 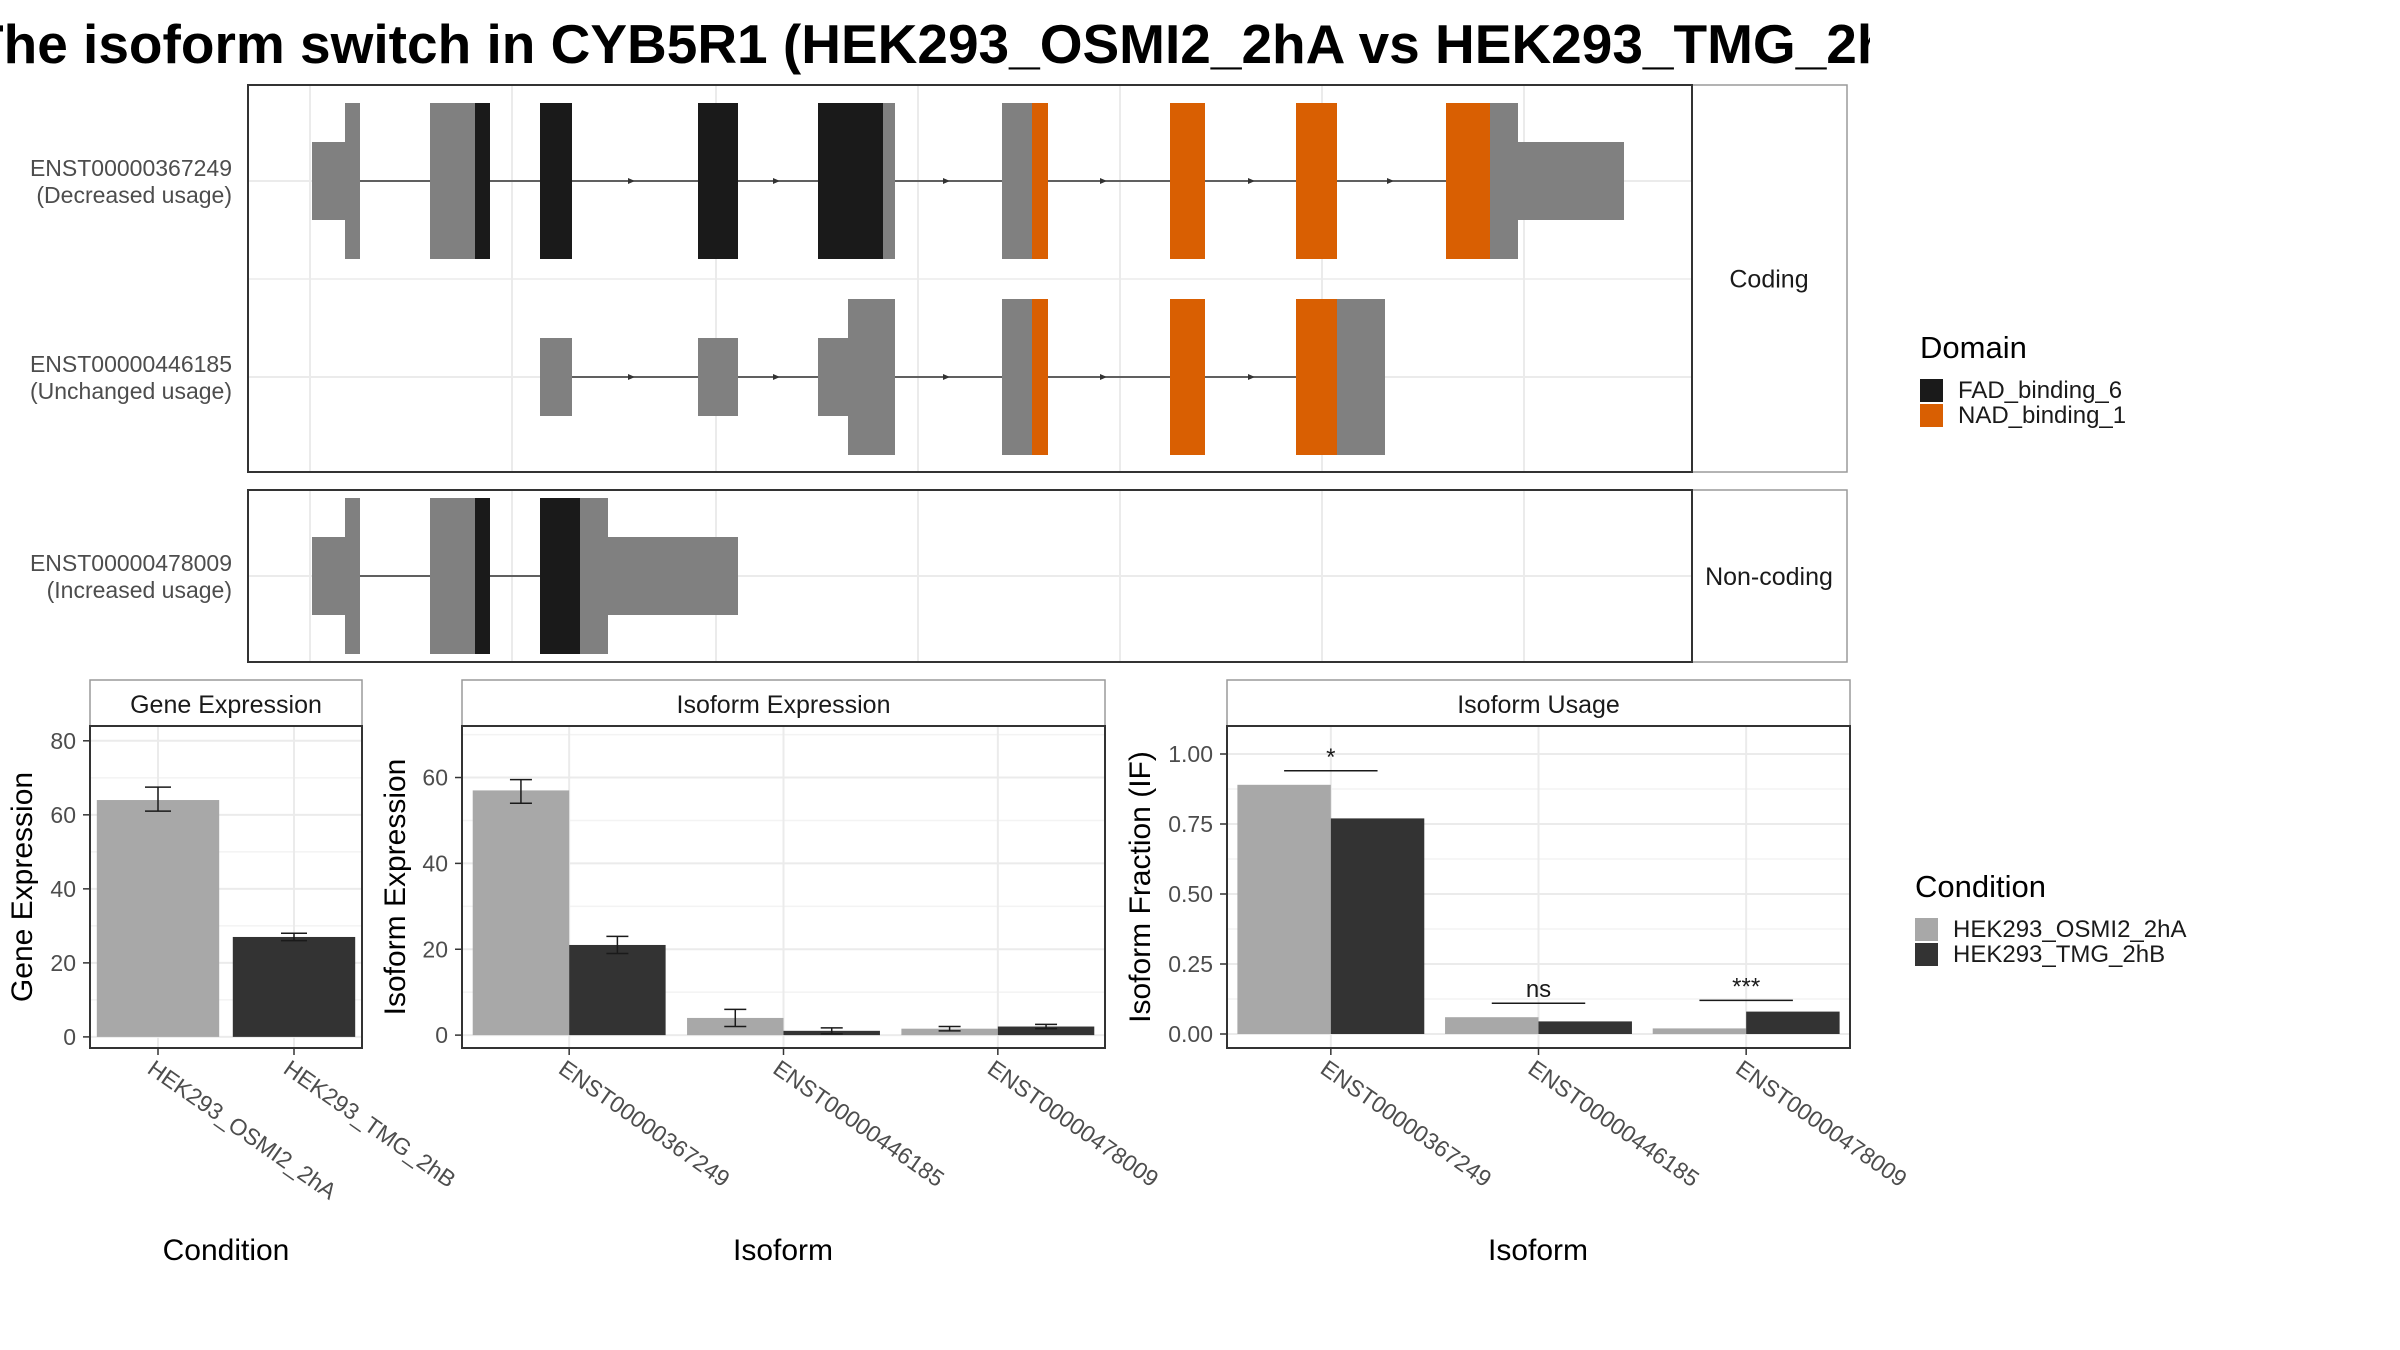 I want to click on structure-strip-label: Coding, so click(x=1768, y=280).